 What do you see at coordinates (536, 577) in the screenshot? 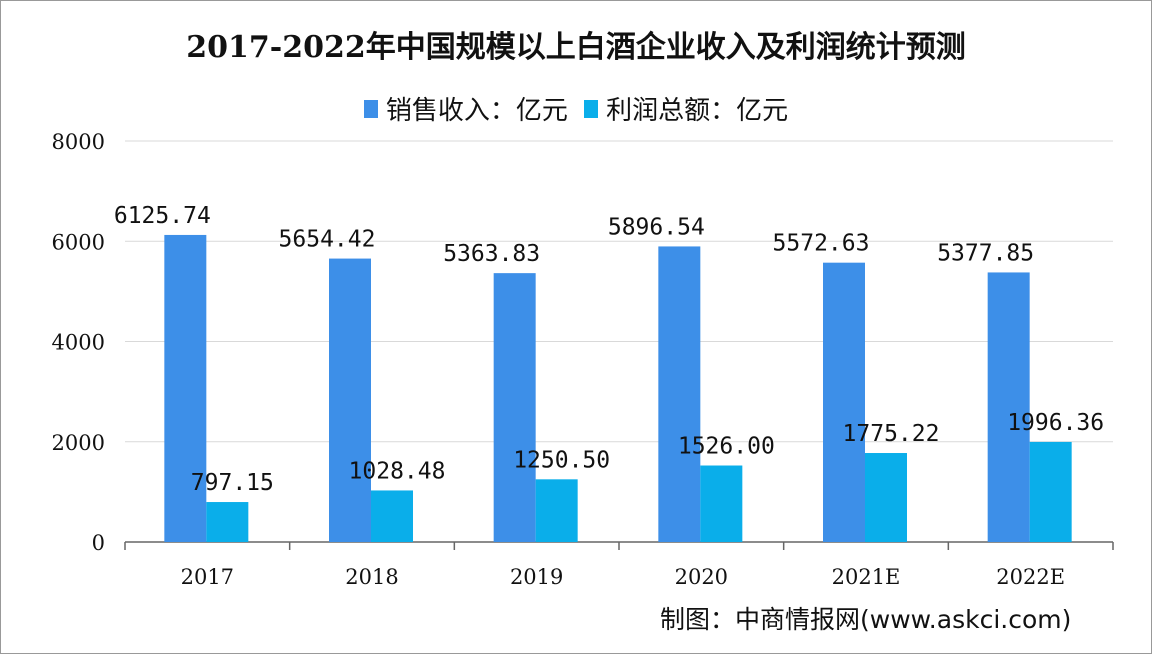
I see `x-tick-label: 2019` at bounding box center [536, 577].